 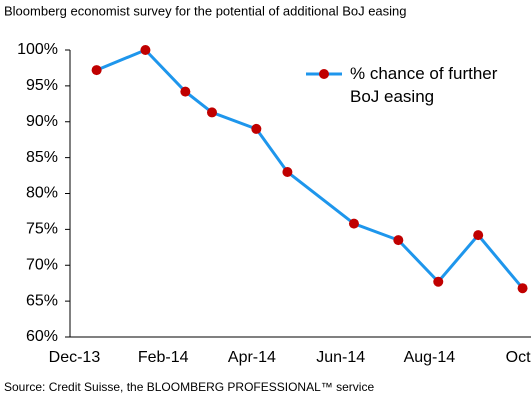 I want to click on y-tick-label: 90%, so click(x=42, y=121).